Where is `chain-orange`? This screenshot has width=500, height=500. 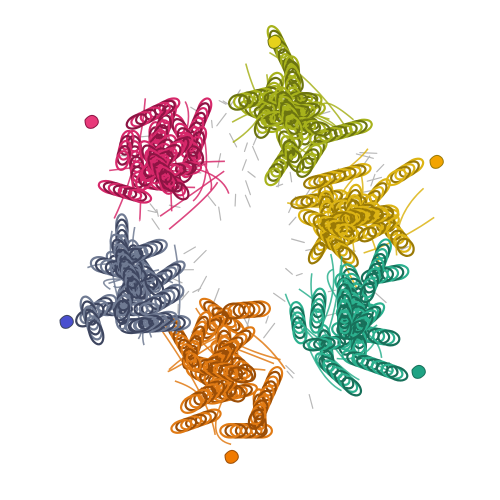 chain-orange is located at coordinates (222, 380).